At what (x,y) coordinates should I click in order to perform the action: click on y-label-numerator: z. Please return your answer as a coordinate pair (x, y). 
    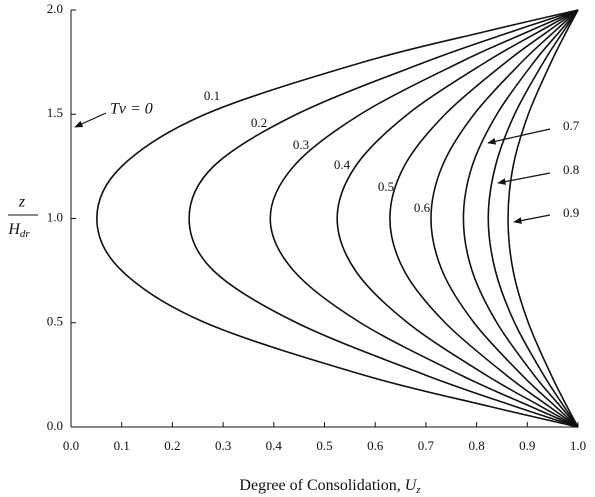
    Looking at the image, I should click on (22, 202).